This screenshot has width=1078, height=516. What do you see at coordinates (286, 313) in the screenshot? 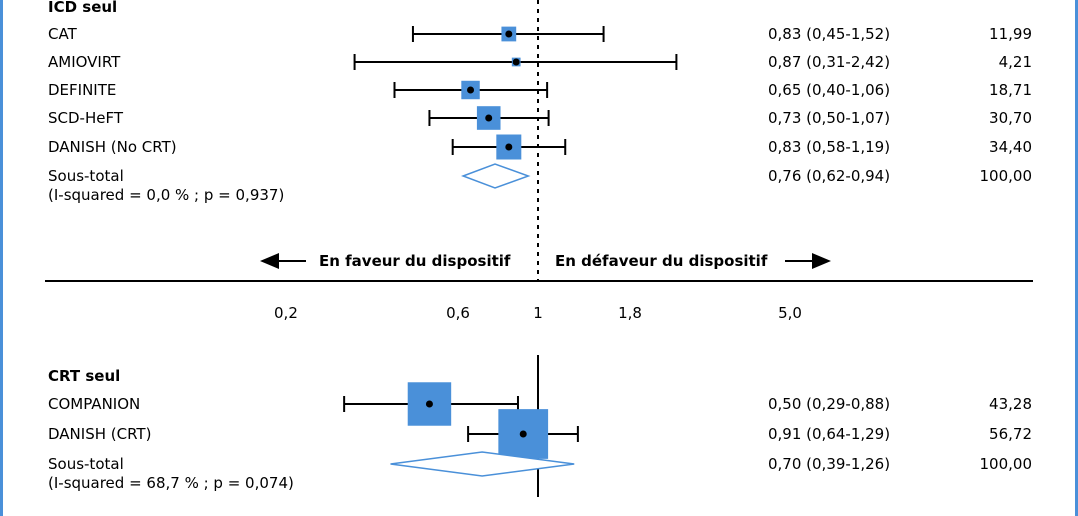
I see `x-tick-label: 0,2` at bounding box center [286, 313].